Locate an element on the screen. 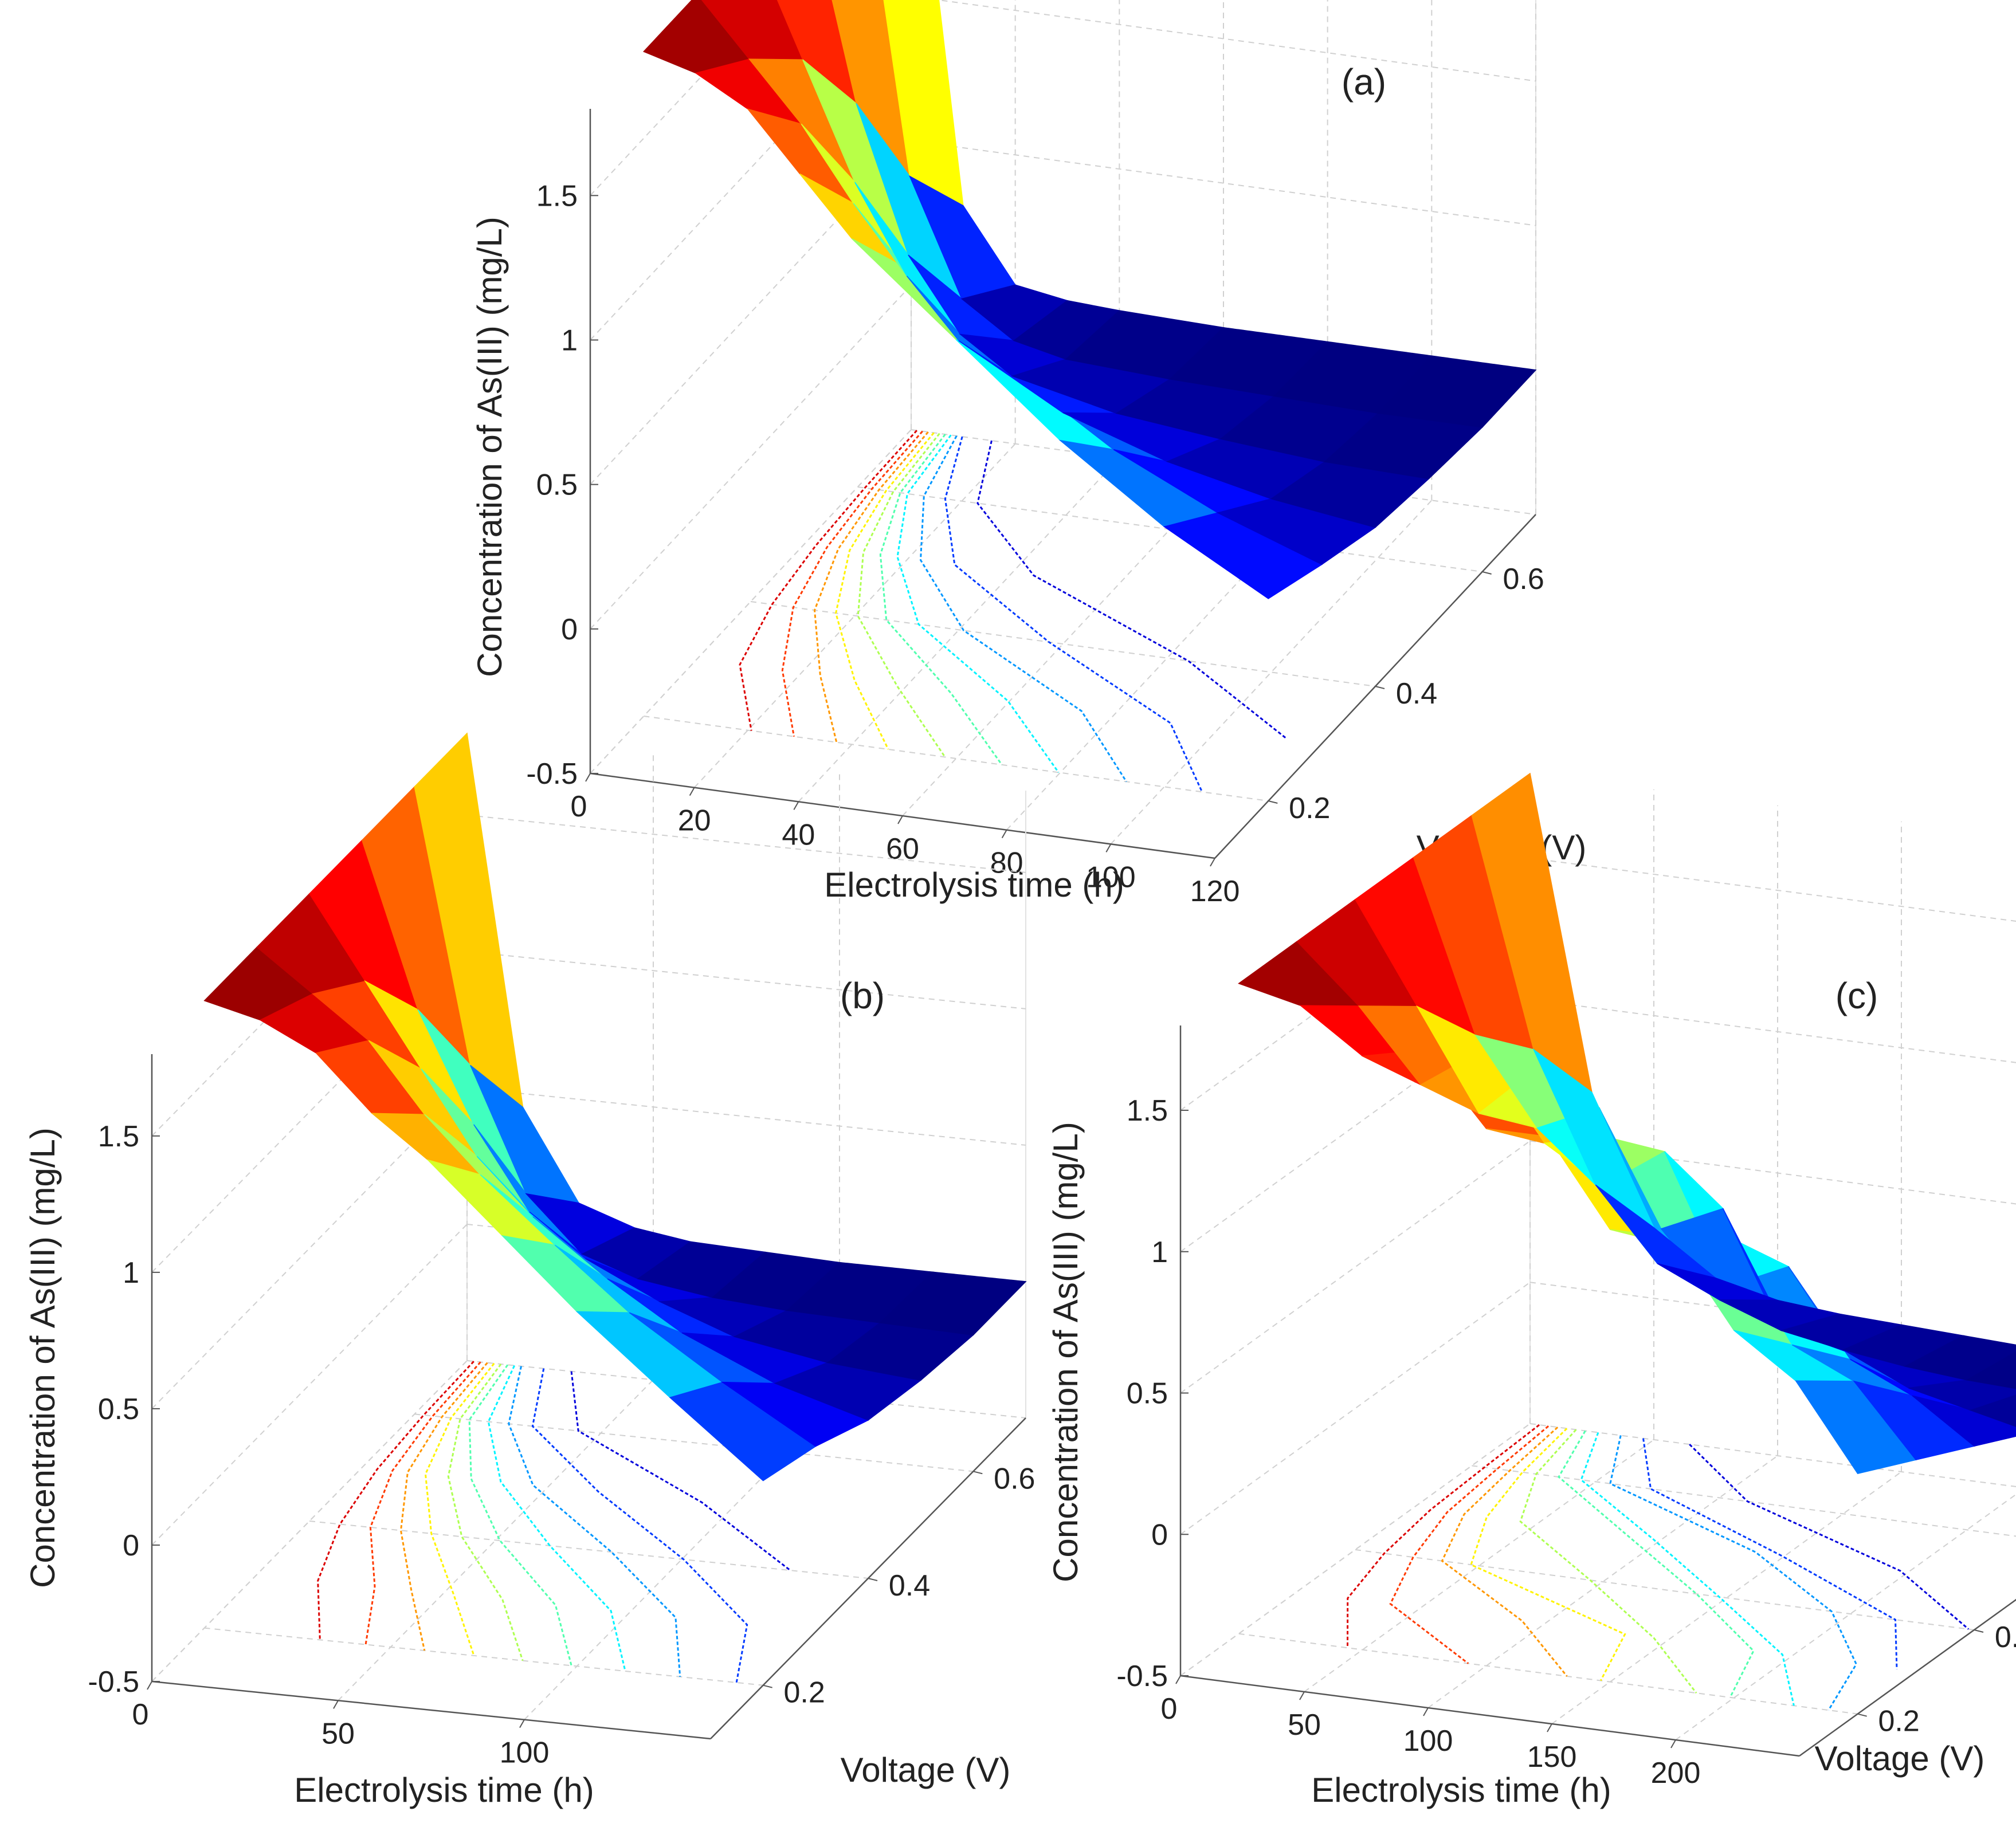  x-tick-label: 200 is located at coordinates (1676, 1773).